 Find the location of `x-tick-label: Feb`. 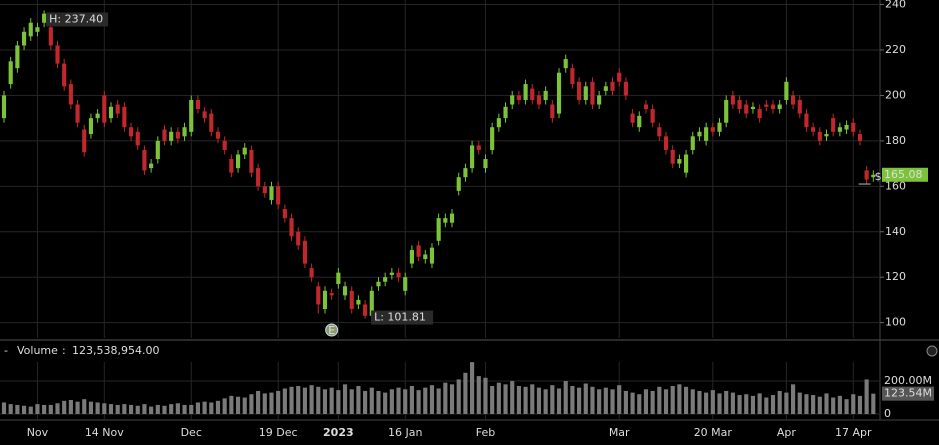

x-tick-label: Feb is located at coordinates (485, 432).